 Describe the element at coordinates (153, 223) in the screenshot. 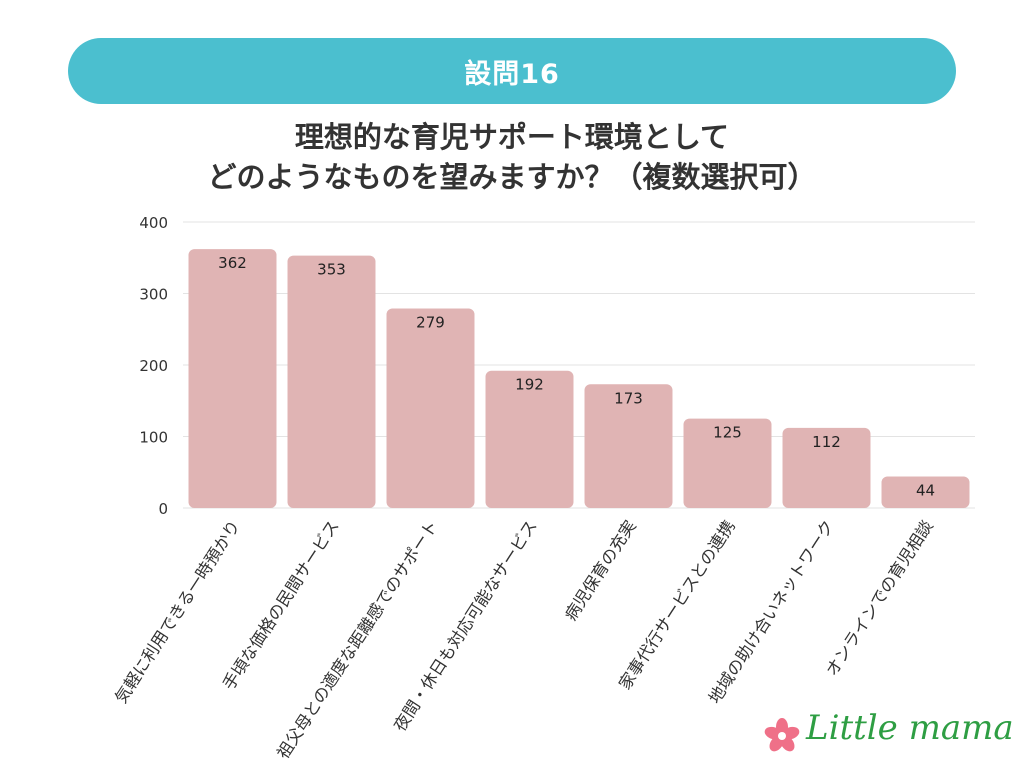

I see `y-tick-label: 400` at that location.